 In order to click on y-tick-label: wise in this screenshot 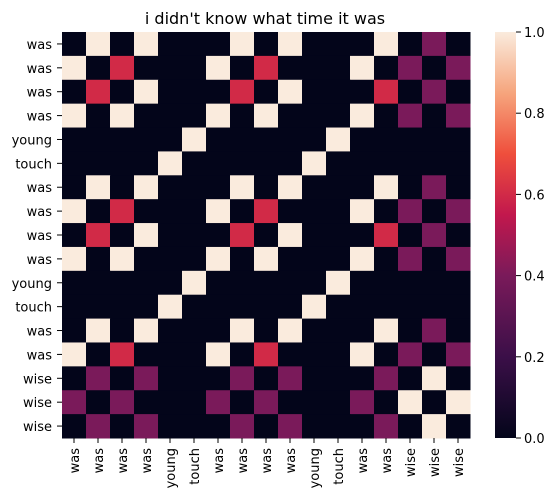, I will do `click(37, 379)`.